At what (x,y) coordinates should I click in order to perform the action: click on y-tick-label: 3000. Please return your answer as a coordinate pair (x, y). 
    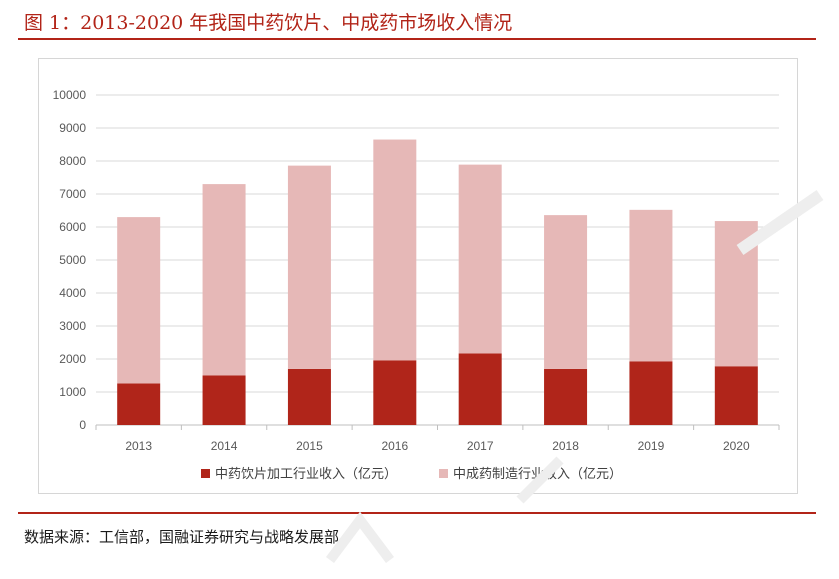
    Looking at the image, I should click on (72, 326).